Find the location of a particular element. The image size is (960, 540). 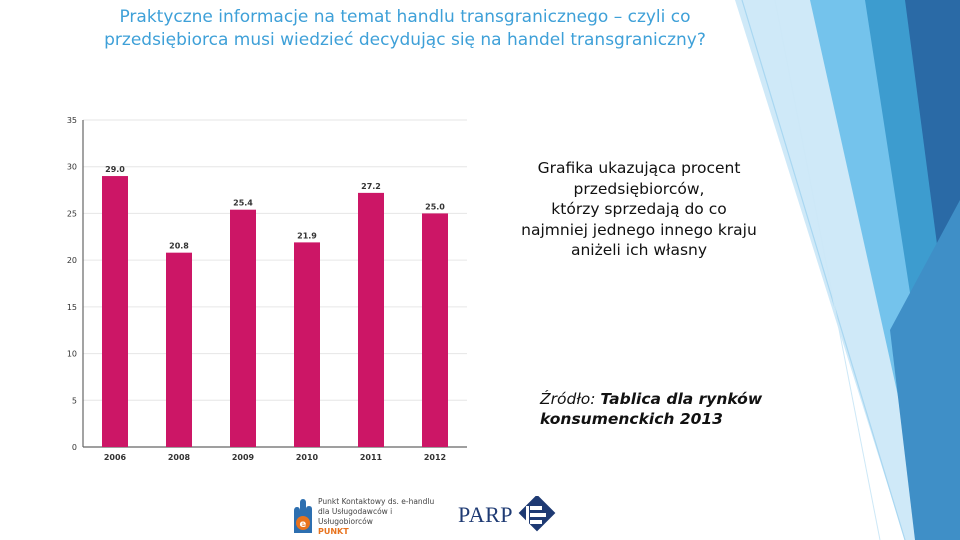

chart-x-tick-label: 2009 is located at coordinates (243, 457).